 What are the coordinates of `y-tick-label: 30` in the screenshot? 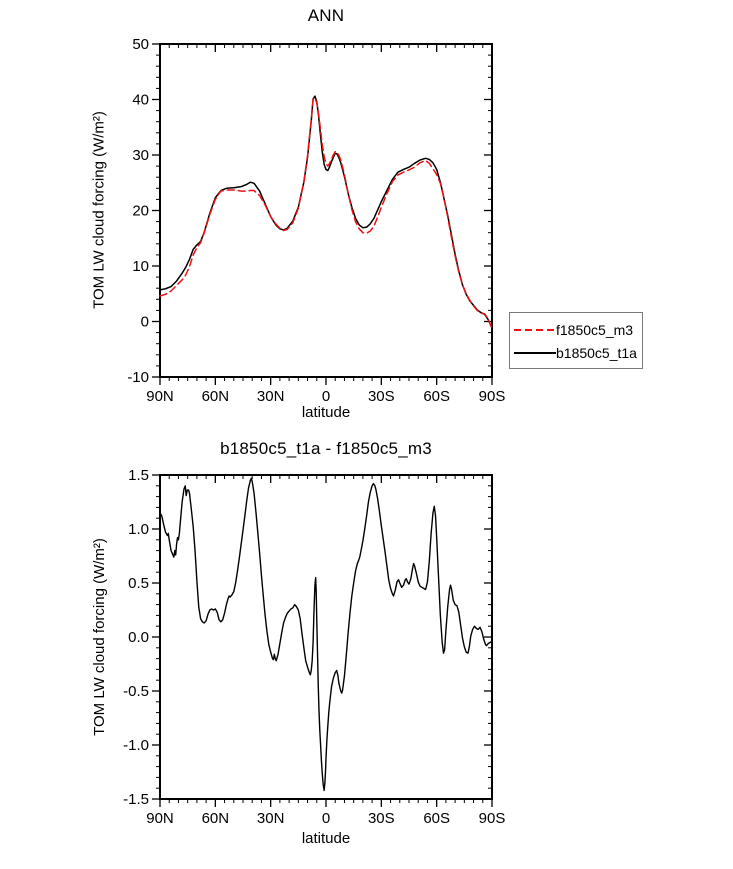 It's located at (140, 155).